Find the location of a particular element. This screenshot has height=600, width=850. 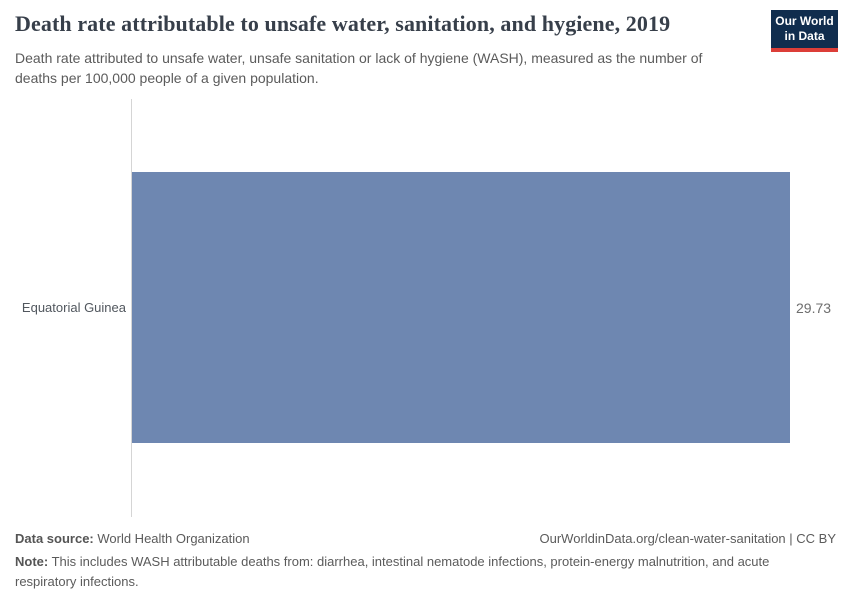

note-label: Note: is located at coordinates (32, 561).